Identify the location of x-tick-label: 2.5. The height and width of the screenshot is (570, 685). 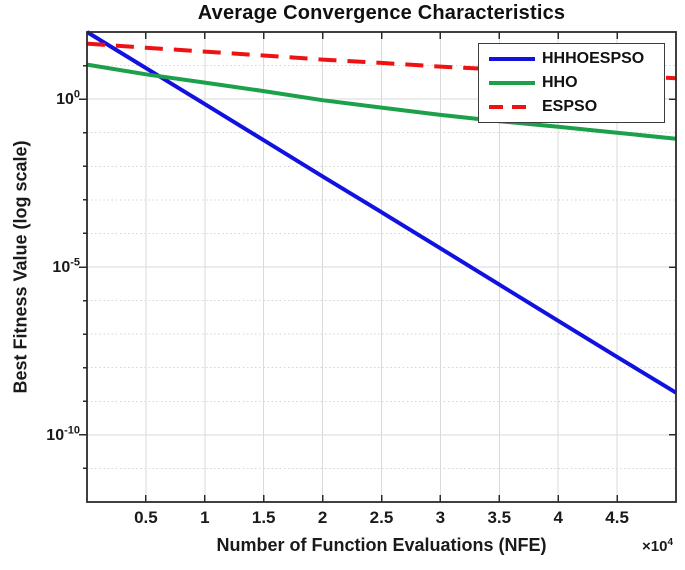
(381, 517).